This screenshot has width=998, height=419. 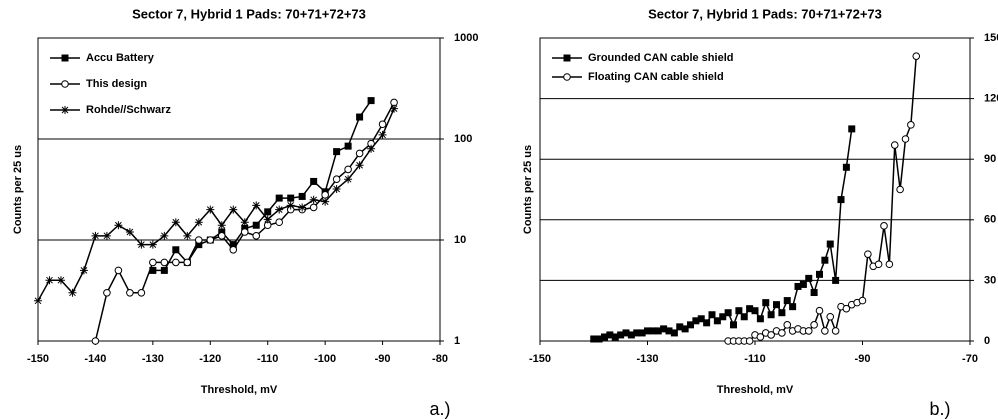 What do you see at coordinates (440, 359) in the screenshot?
I see `x-tick-label: -80` at bounding box center [440, 359].